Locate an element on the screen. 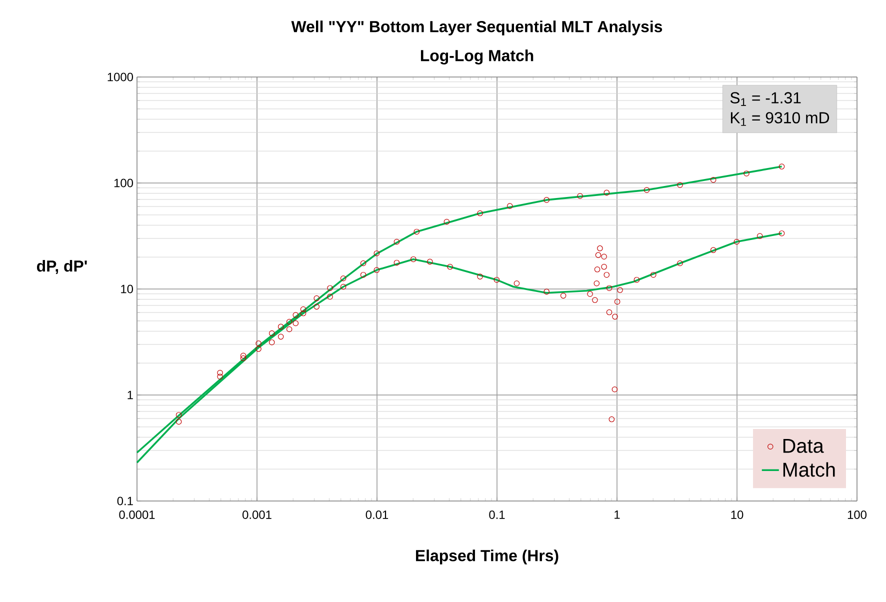 Image resolution: width=886 pixels, height=602 pixels. y-tick-label: 100 is located at coordinates (124, 183).